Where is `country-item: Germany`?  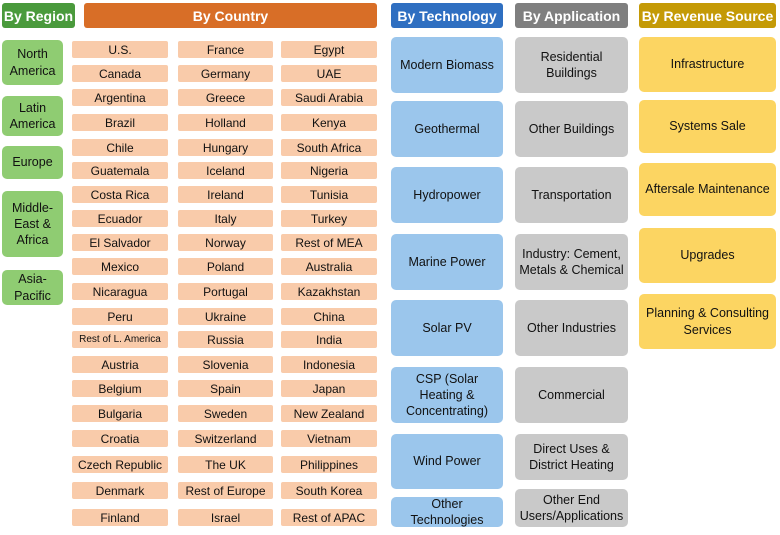 country-item: Germany is located at coordinates (225, 73).